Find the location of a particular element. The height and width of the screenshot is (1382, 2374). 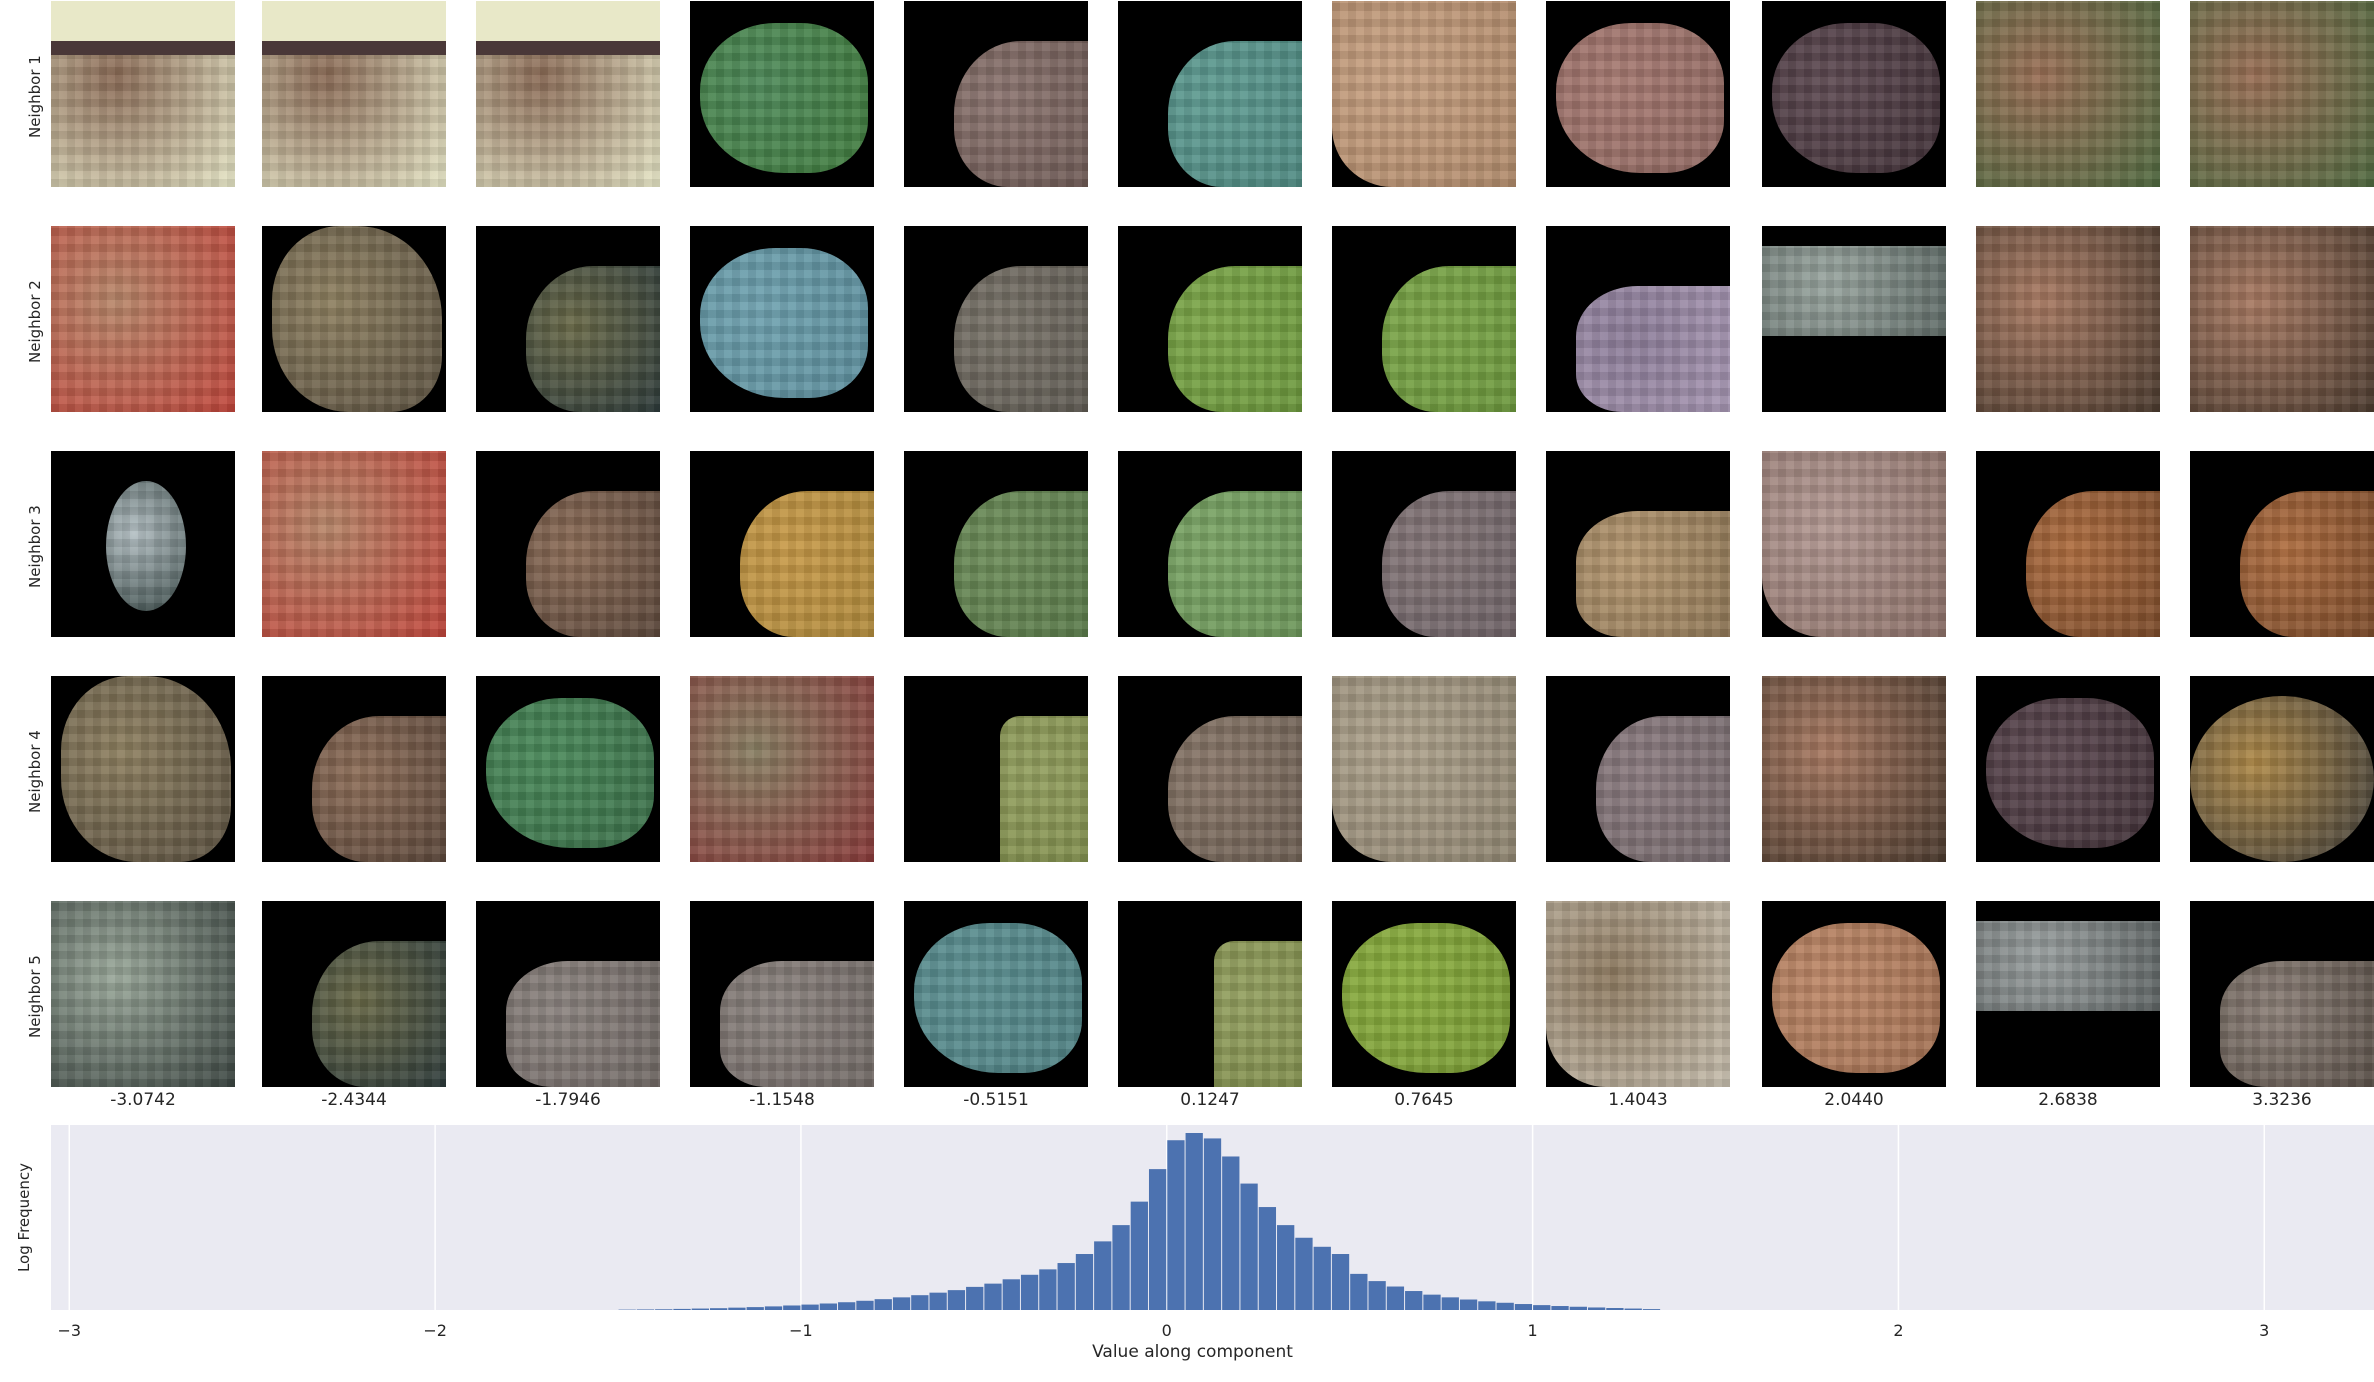

column-value-label: -1.1548 is located at coordinates (782, 1100).